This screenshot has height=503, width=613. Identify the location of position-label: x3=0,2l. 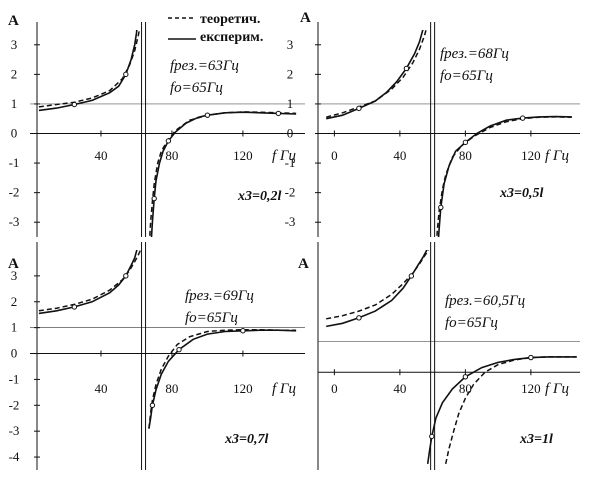
(259, 196).